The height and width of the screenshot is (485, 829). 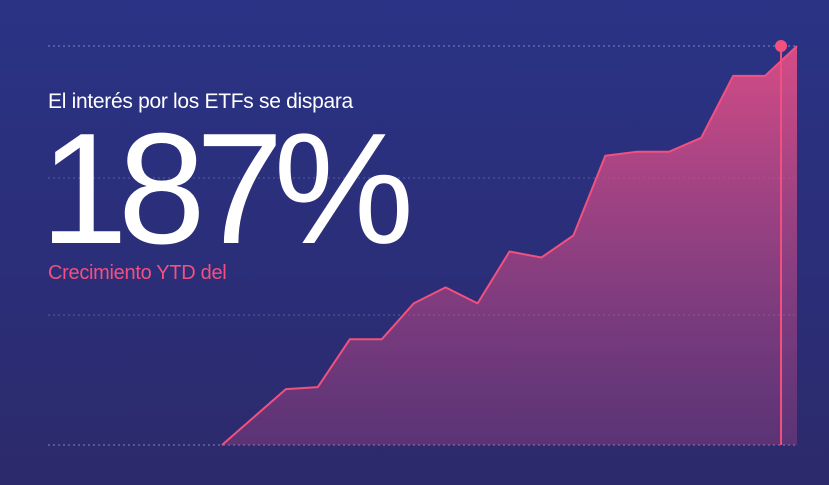 I want to click on marker-dot, so click(x=781, y=46).